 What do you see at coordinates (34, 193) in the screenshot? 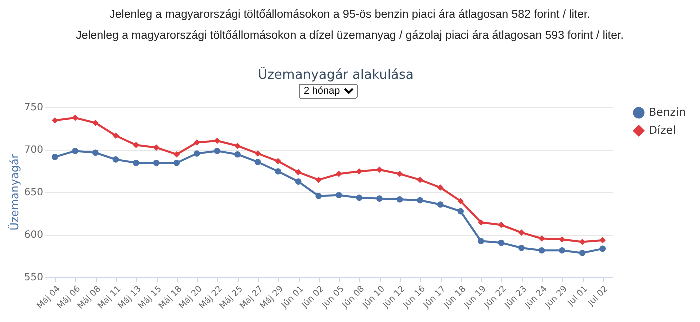
I see `y-tick-label: 650` at bounding box center [34, 193].